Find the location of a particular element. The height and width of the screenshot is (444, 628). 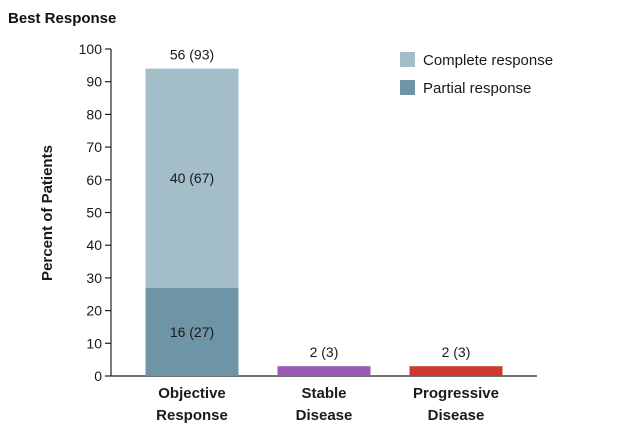

y-tick-label: 20 is located at coordinates (94, 311).